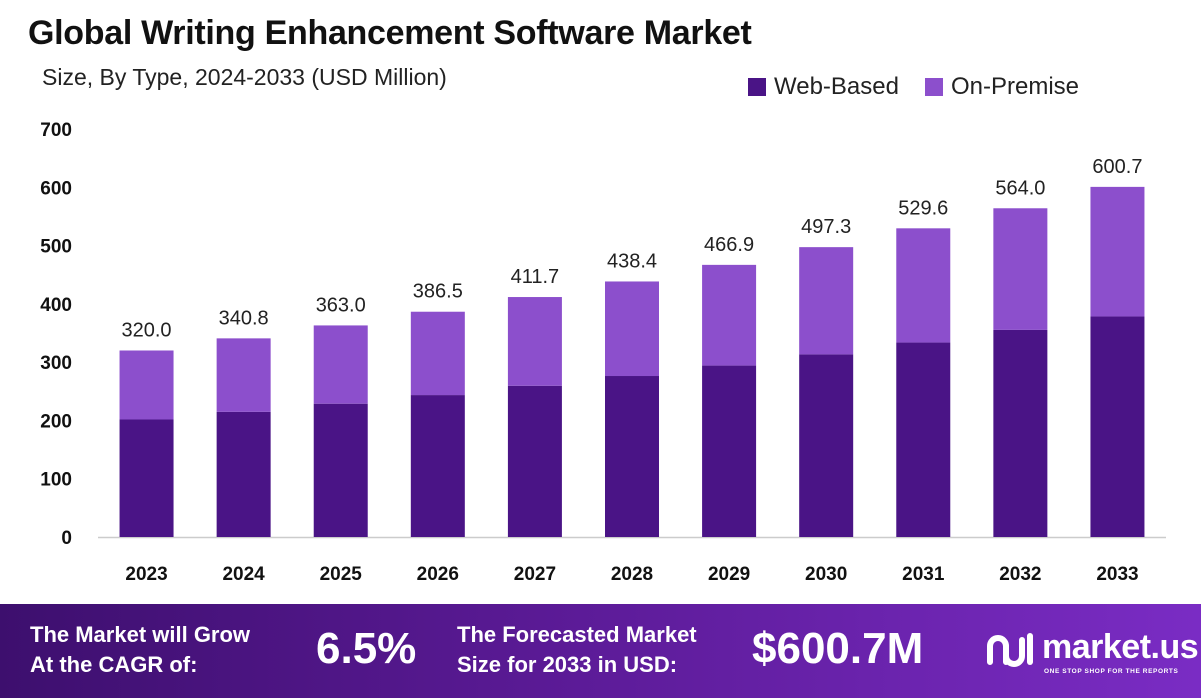 This screenshot has width=1201, height=698. What do you see at coordinates (826, 227) in the screenshot?
I see `bar-total-label: 497.3` at bounding box center [826, 227].